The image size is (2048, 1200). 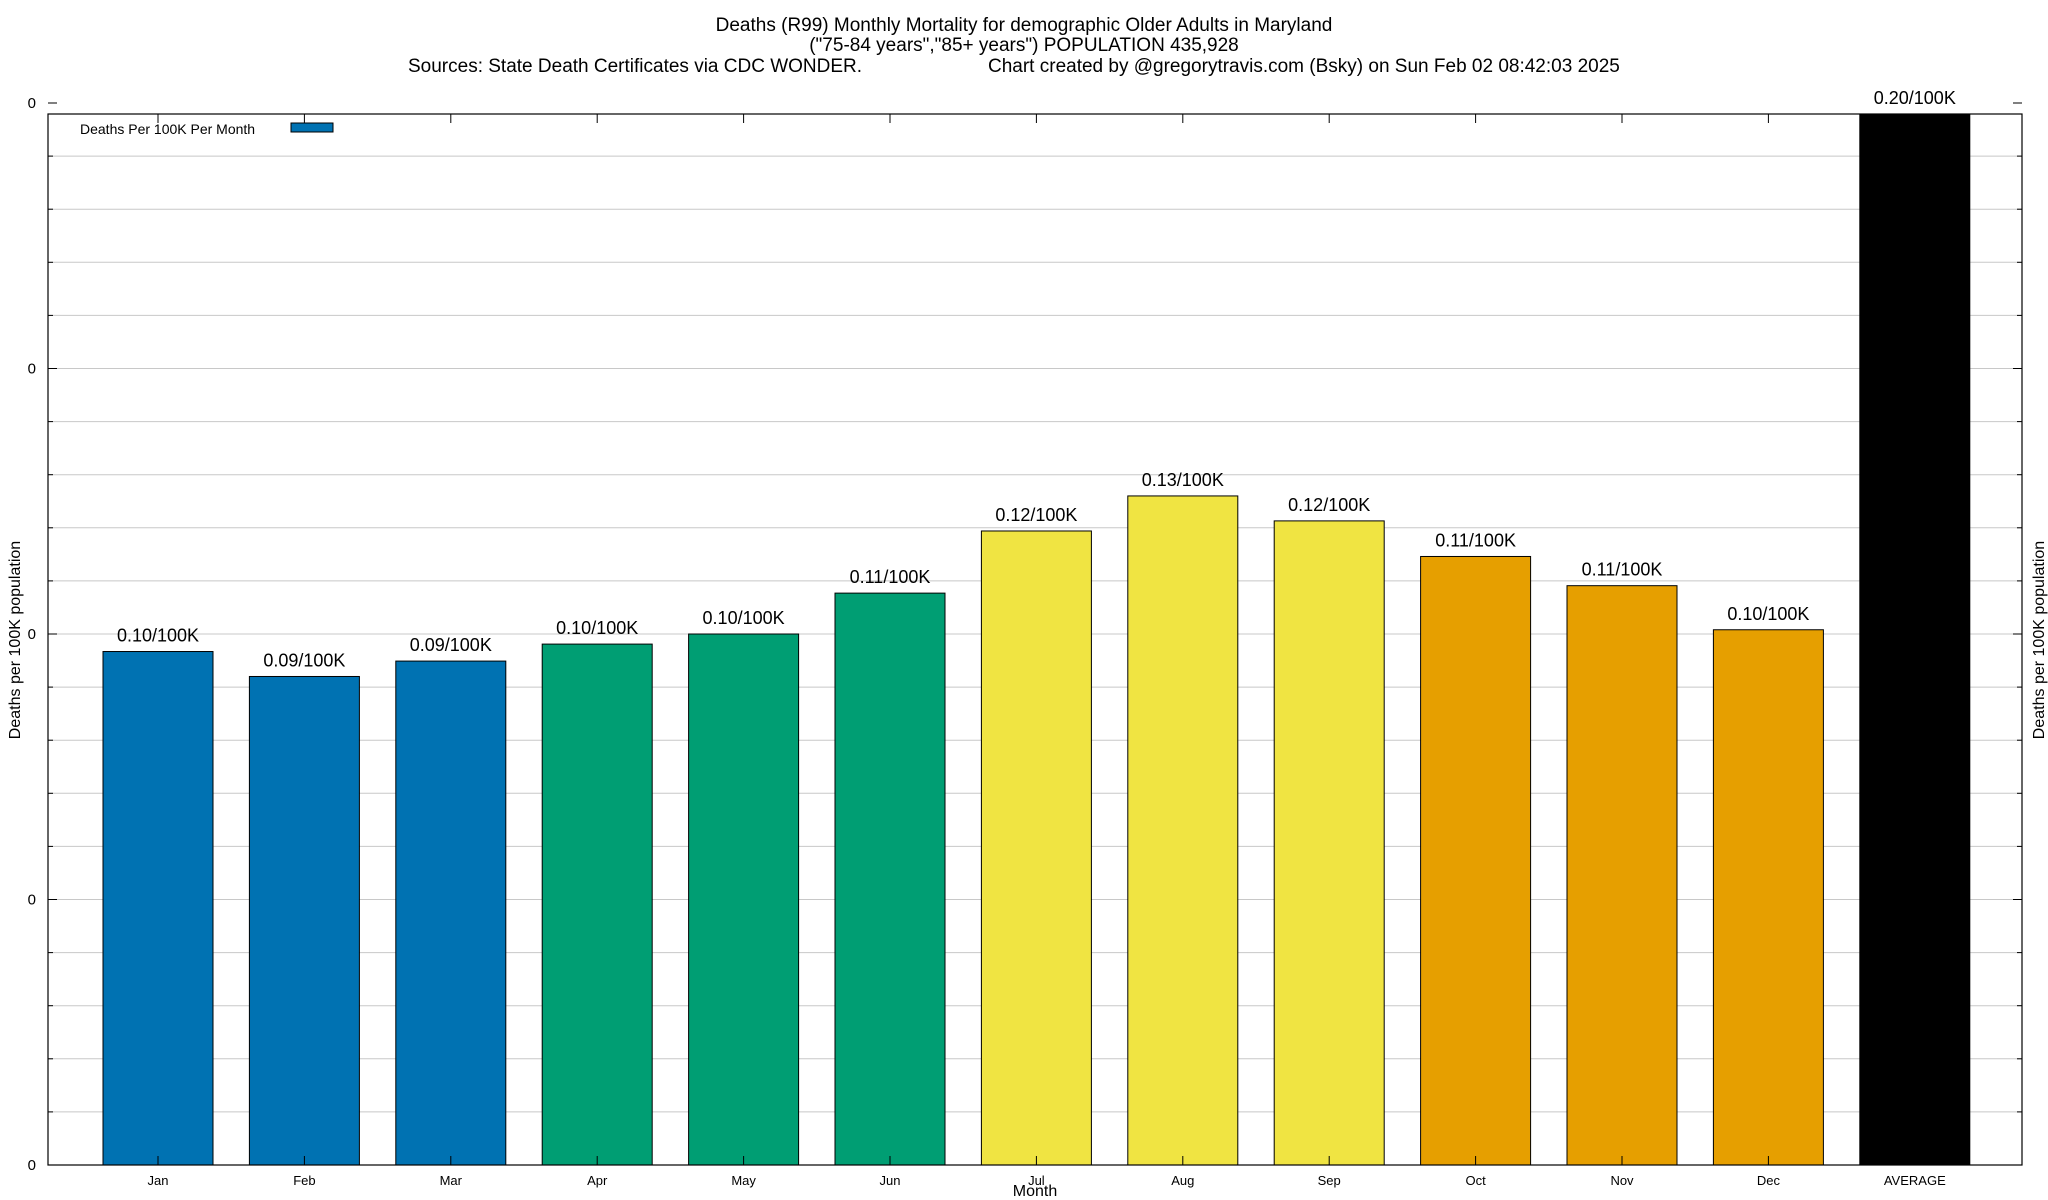 I want to click on x-tick-label: Mar, so click(x=451, y=1180).